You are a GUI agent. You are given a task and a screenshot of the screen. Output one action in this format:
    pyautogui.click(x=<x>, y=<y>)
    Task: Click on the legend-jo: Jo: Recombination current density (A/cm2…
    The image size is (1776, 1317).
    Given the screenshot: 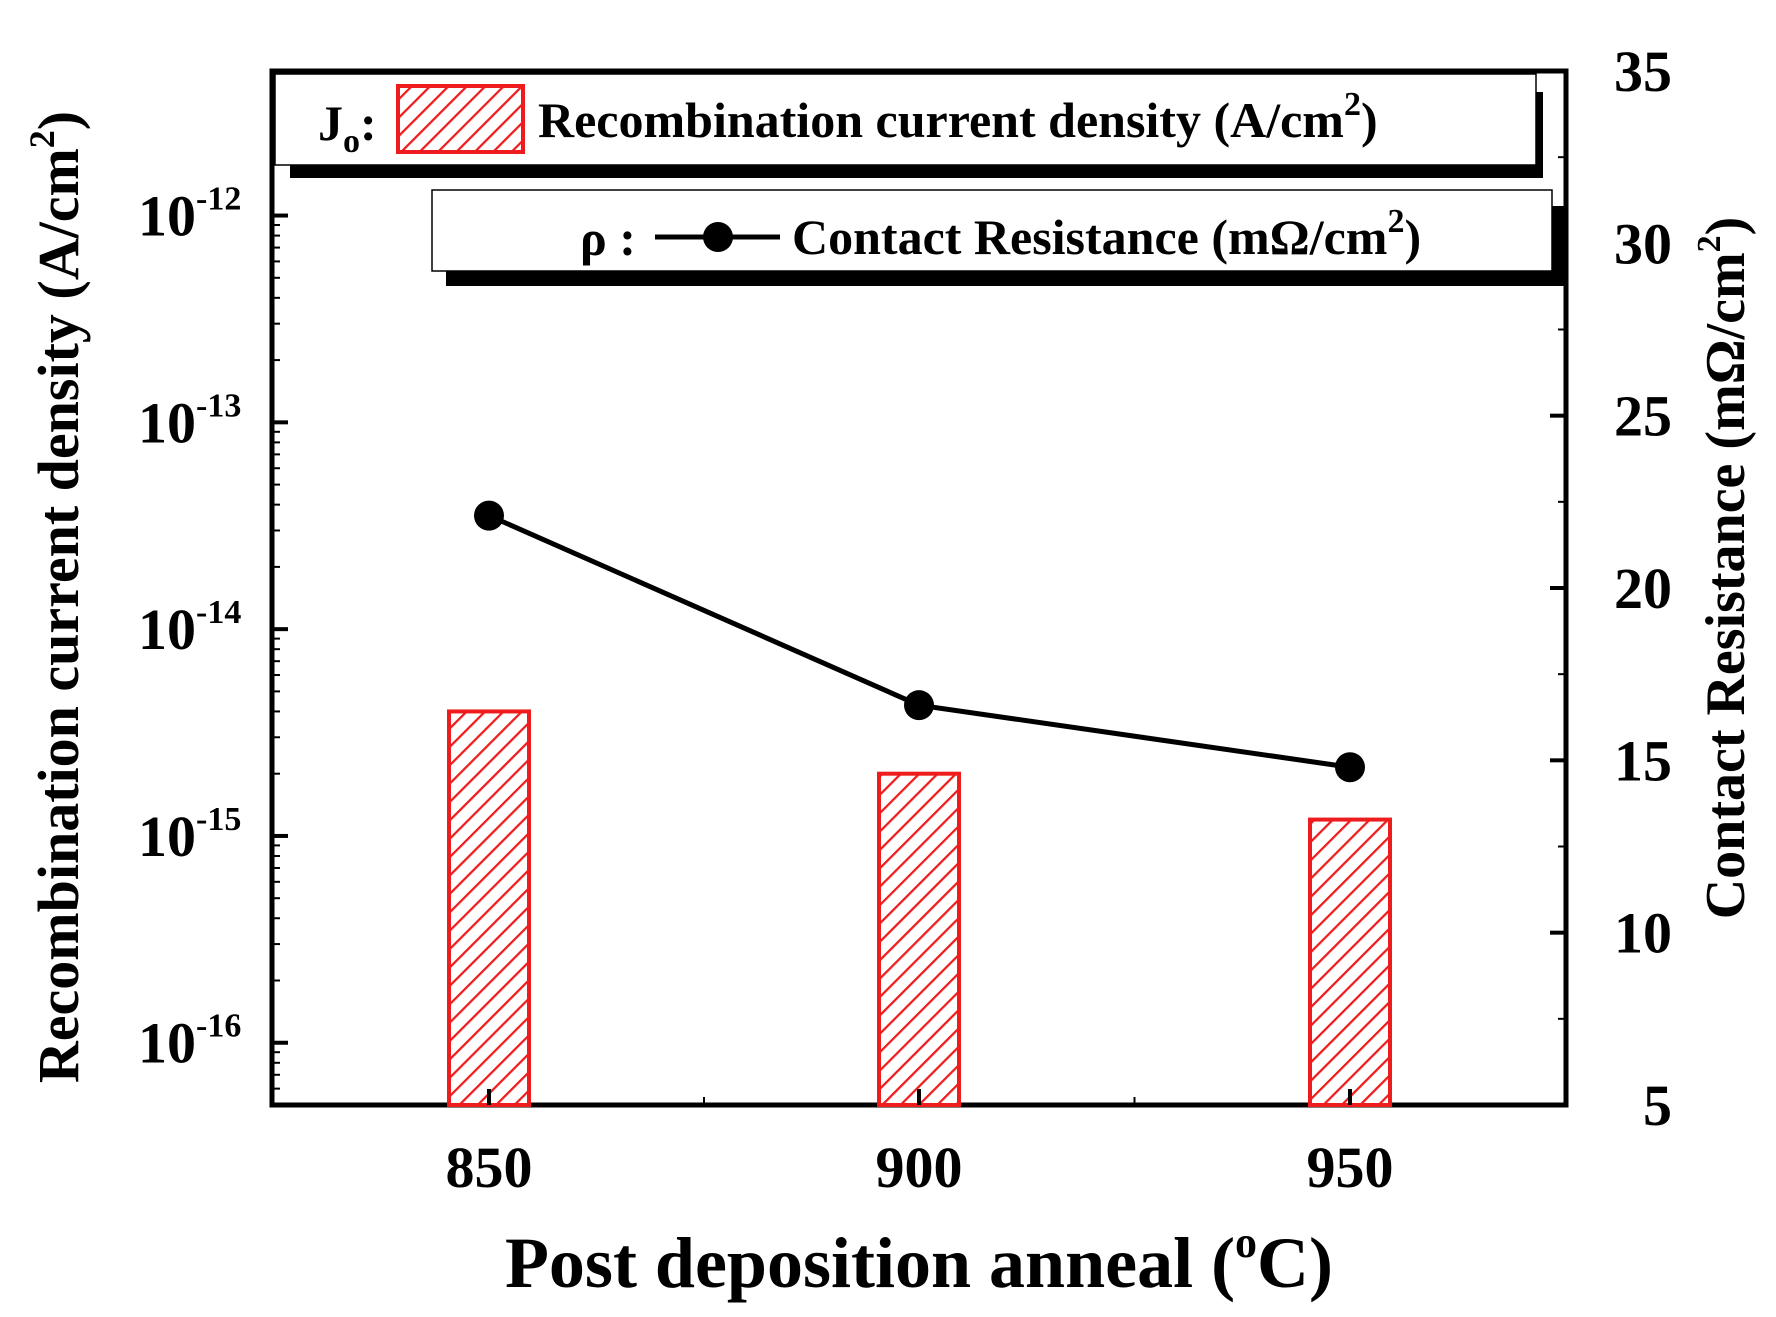 What is the action you would take?
    pyautogui.click(x=908, y=125)
    